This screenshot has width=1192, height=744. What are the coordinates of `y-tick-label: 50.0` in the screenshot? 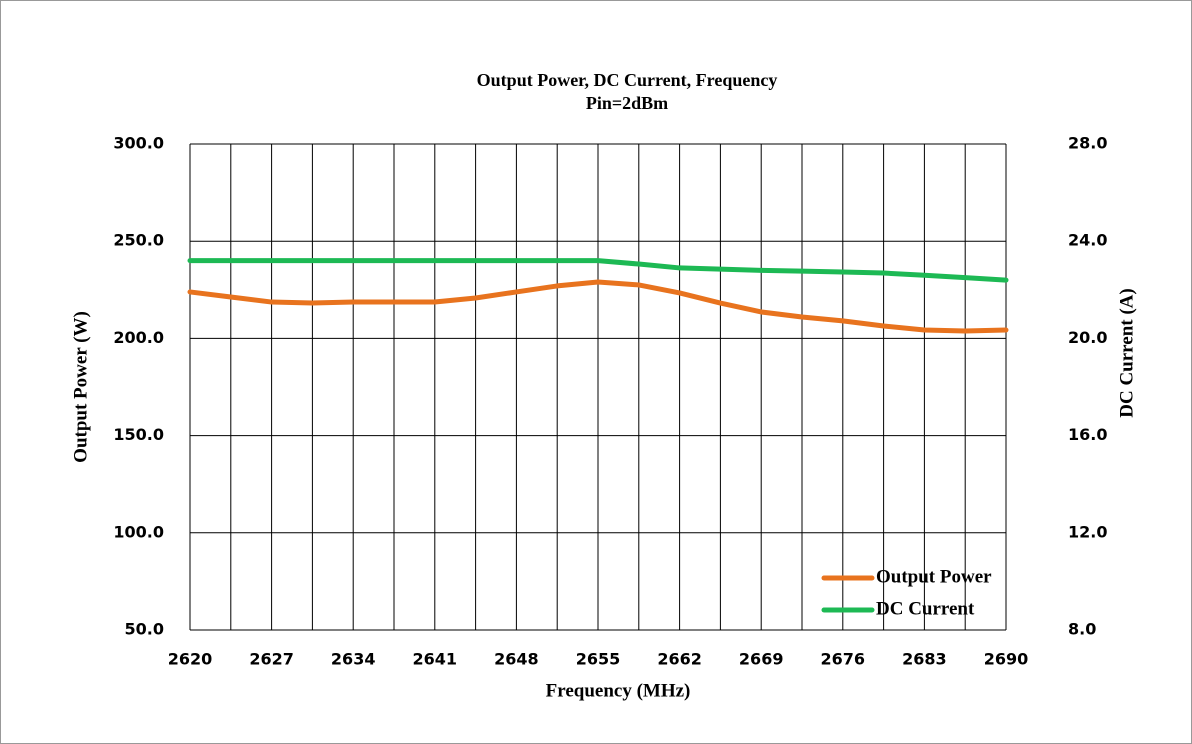 It's located at (144, 629).